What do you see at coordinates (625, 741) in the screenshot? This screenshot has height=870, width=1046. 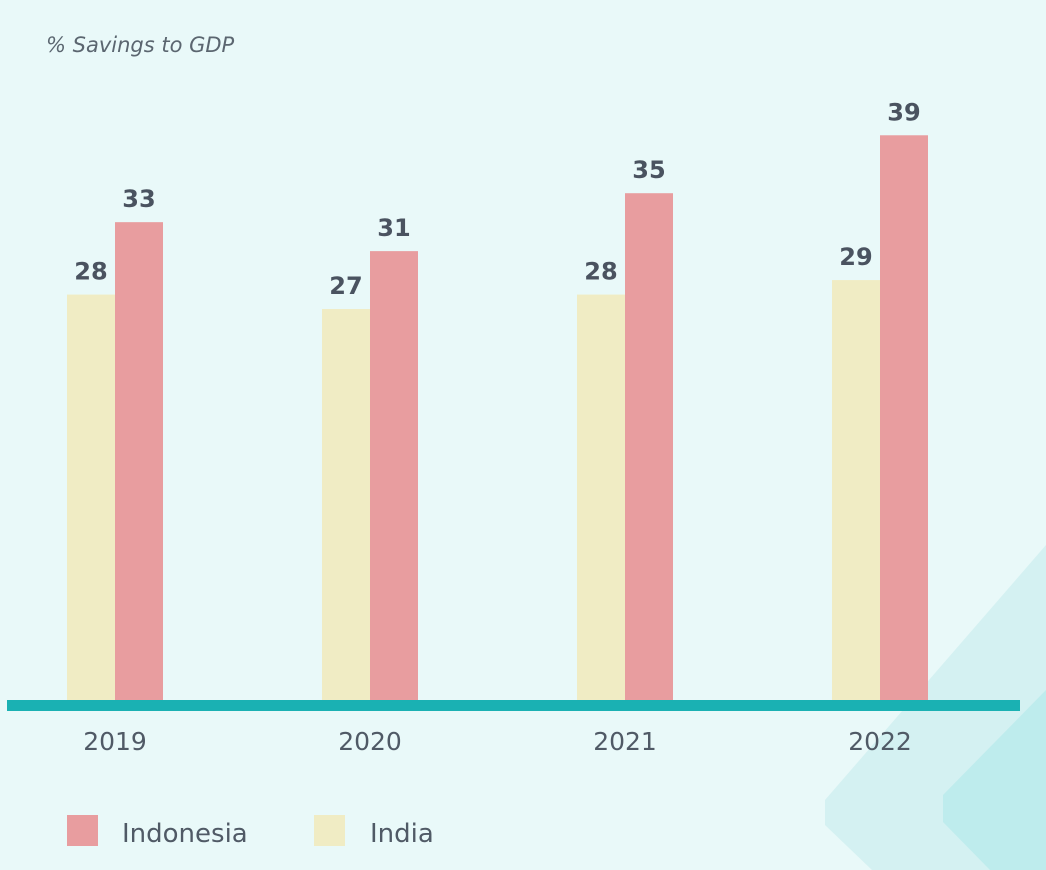 I see `x-tick-label-2021: 2021` at bounding box center [625, 741].